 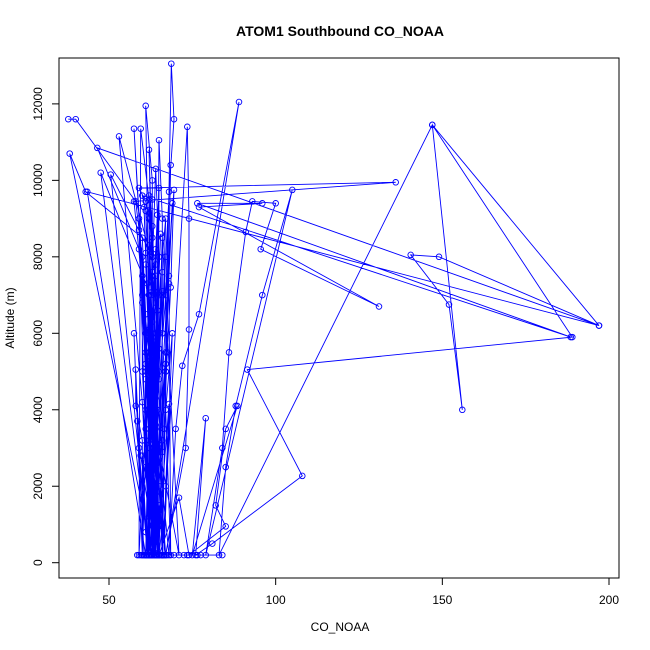 I want to click on y-tick-label: 6000, so click(x=38, y=333).